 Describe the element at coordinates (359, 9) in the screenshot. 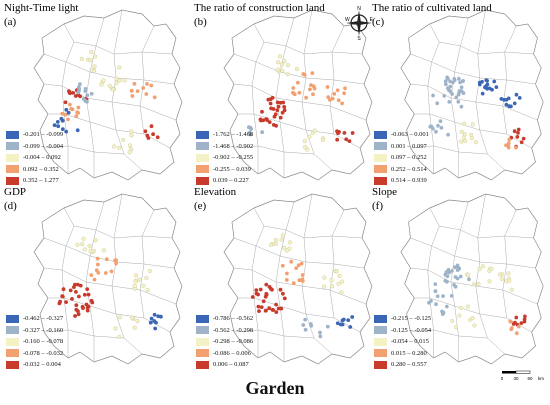

I see `compass-n: N` at that location.